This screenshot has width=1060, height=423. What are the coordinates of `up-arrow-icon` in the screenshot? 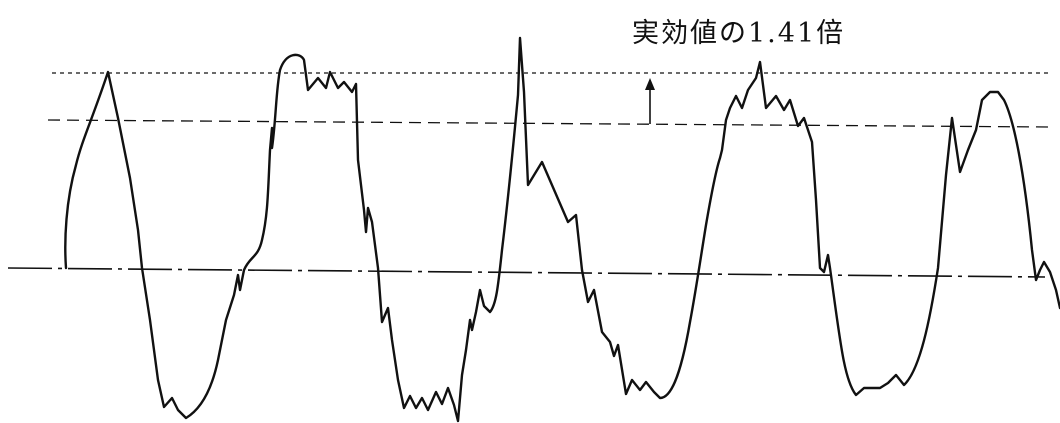 It's located at (650, 101).